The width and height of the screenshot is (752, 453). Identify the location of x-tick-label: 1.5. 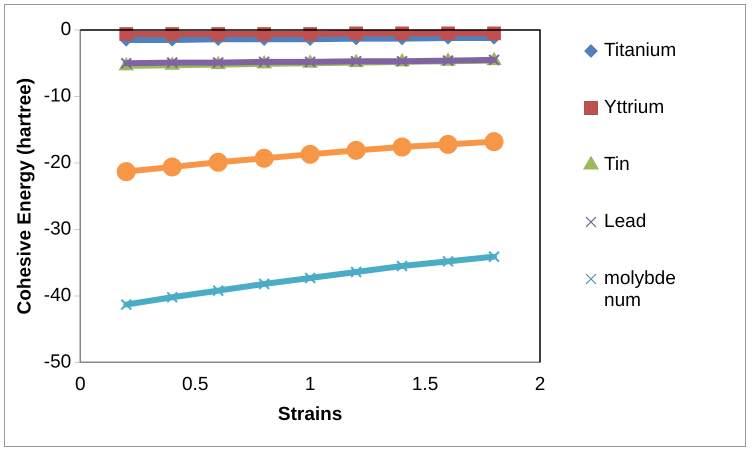
(425, 385).